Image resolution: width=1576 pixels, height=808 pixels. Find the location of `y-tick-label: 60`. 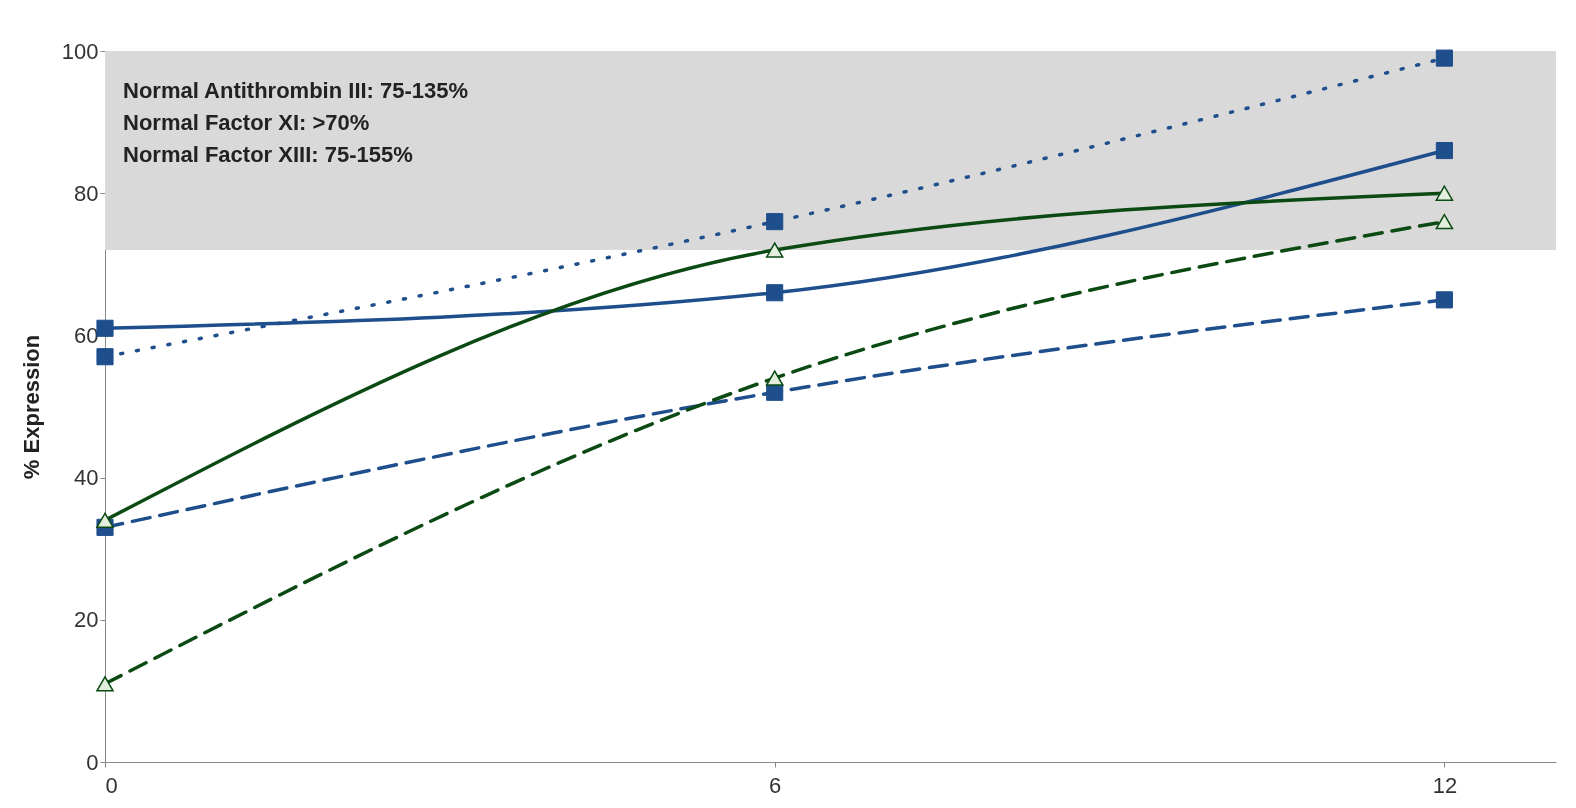

y-tick-label: 60 is located at coordinates (86, 335).